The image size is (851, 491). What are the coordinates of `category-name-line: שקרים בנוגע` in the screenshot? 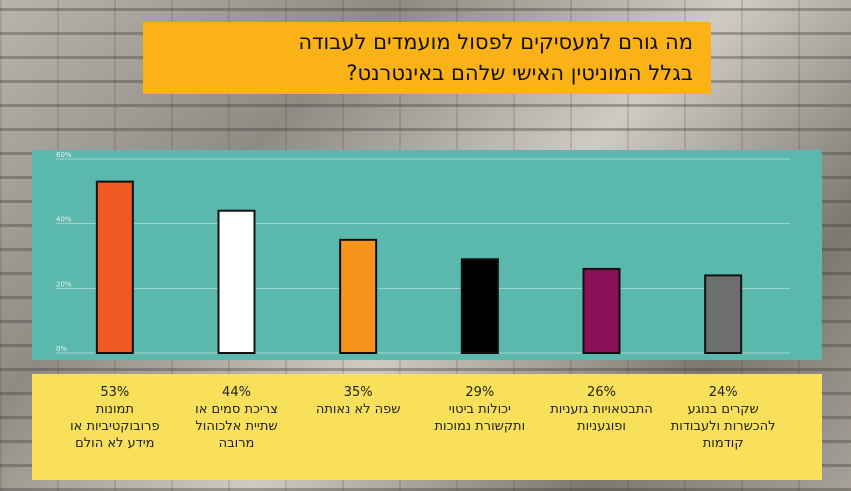 It's located at (723, 409).